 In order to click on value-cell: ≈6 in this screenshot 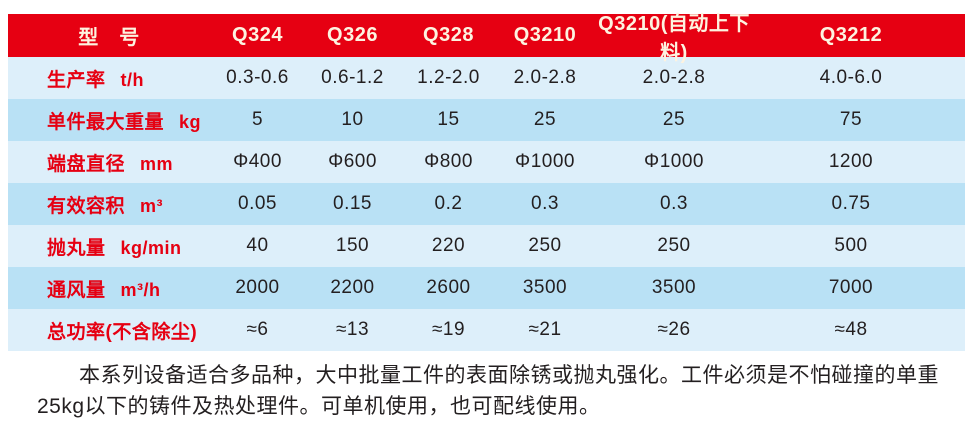, I will do `click(257, 329)`.